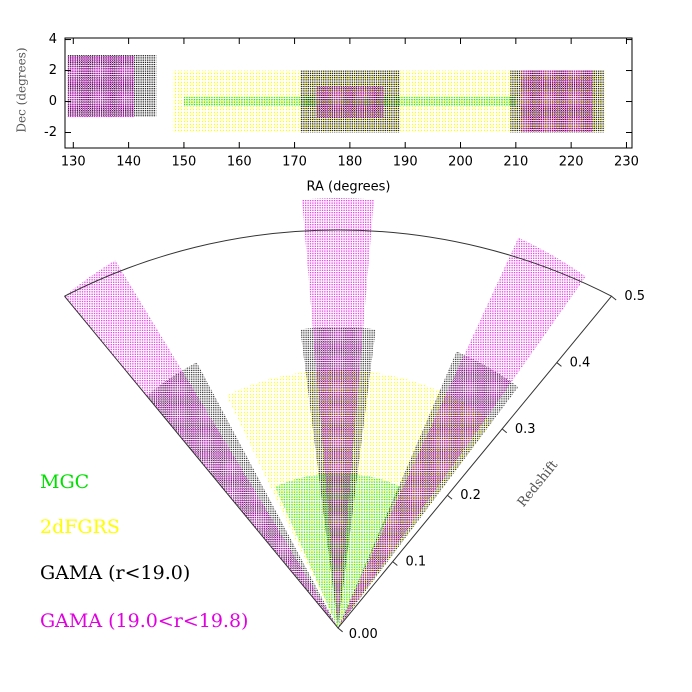  Describe the element at coordinates (338, 413) in the screenshot. I see `cone-wedge` at that location.